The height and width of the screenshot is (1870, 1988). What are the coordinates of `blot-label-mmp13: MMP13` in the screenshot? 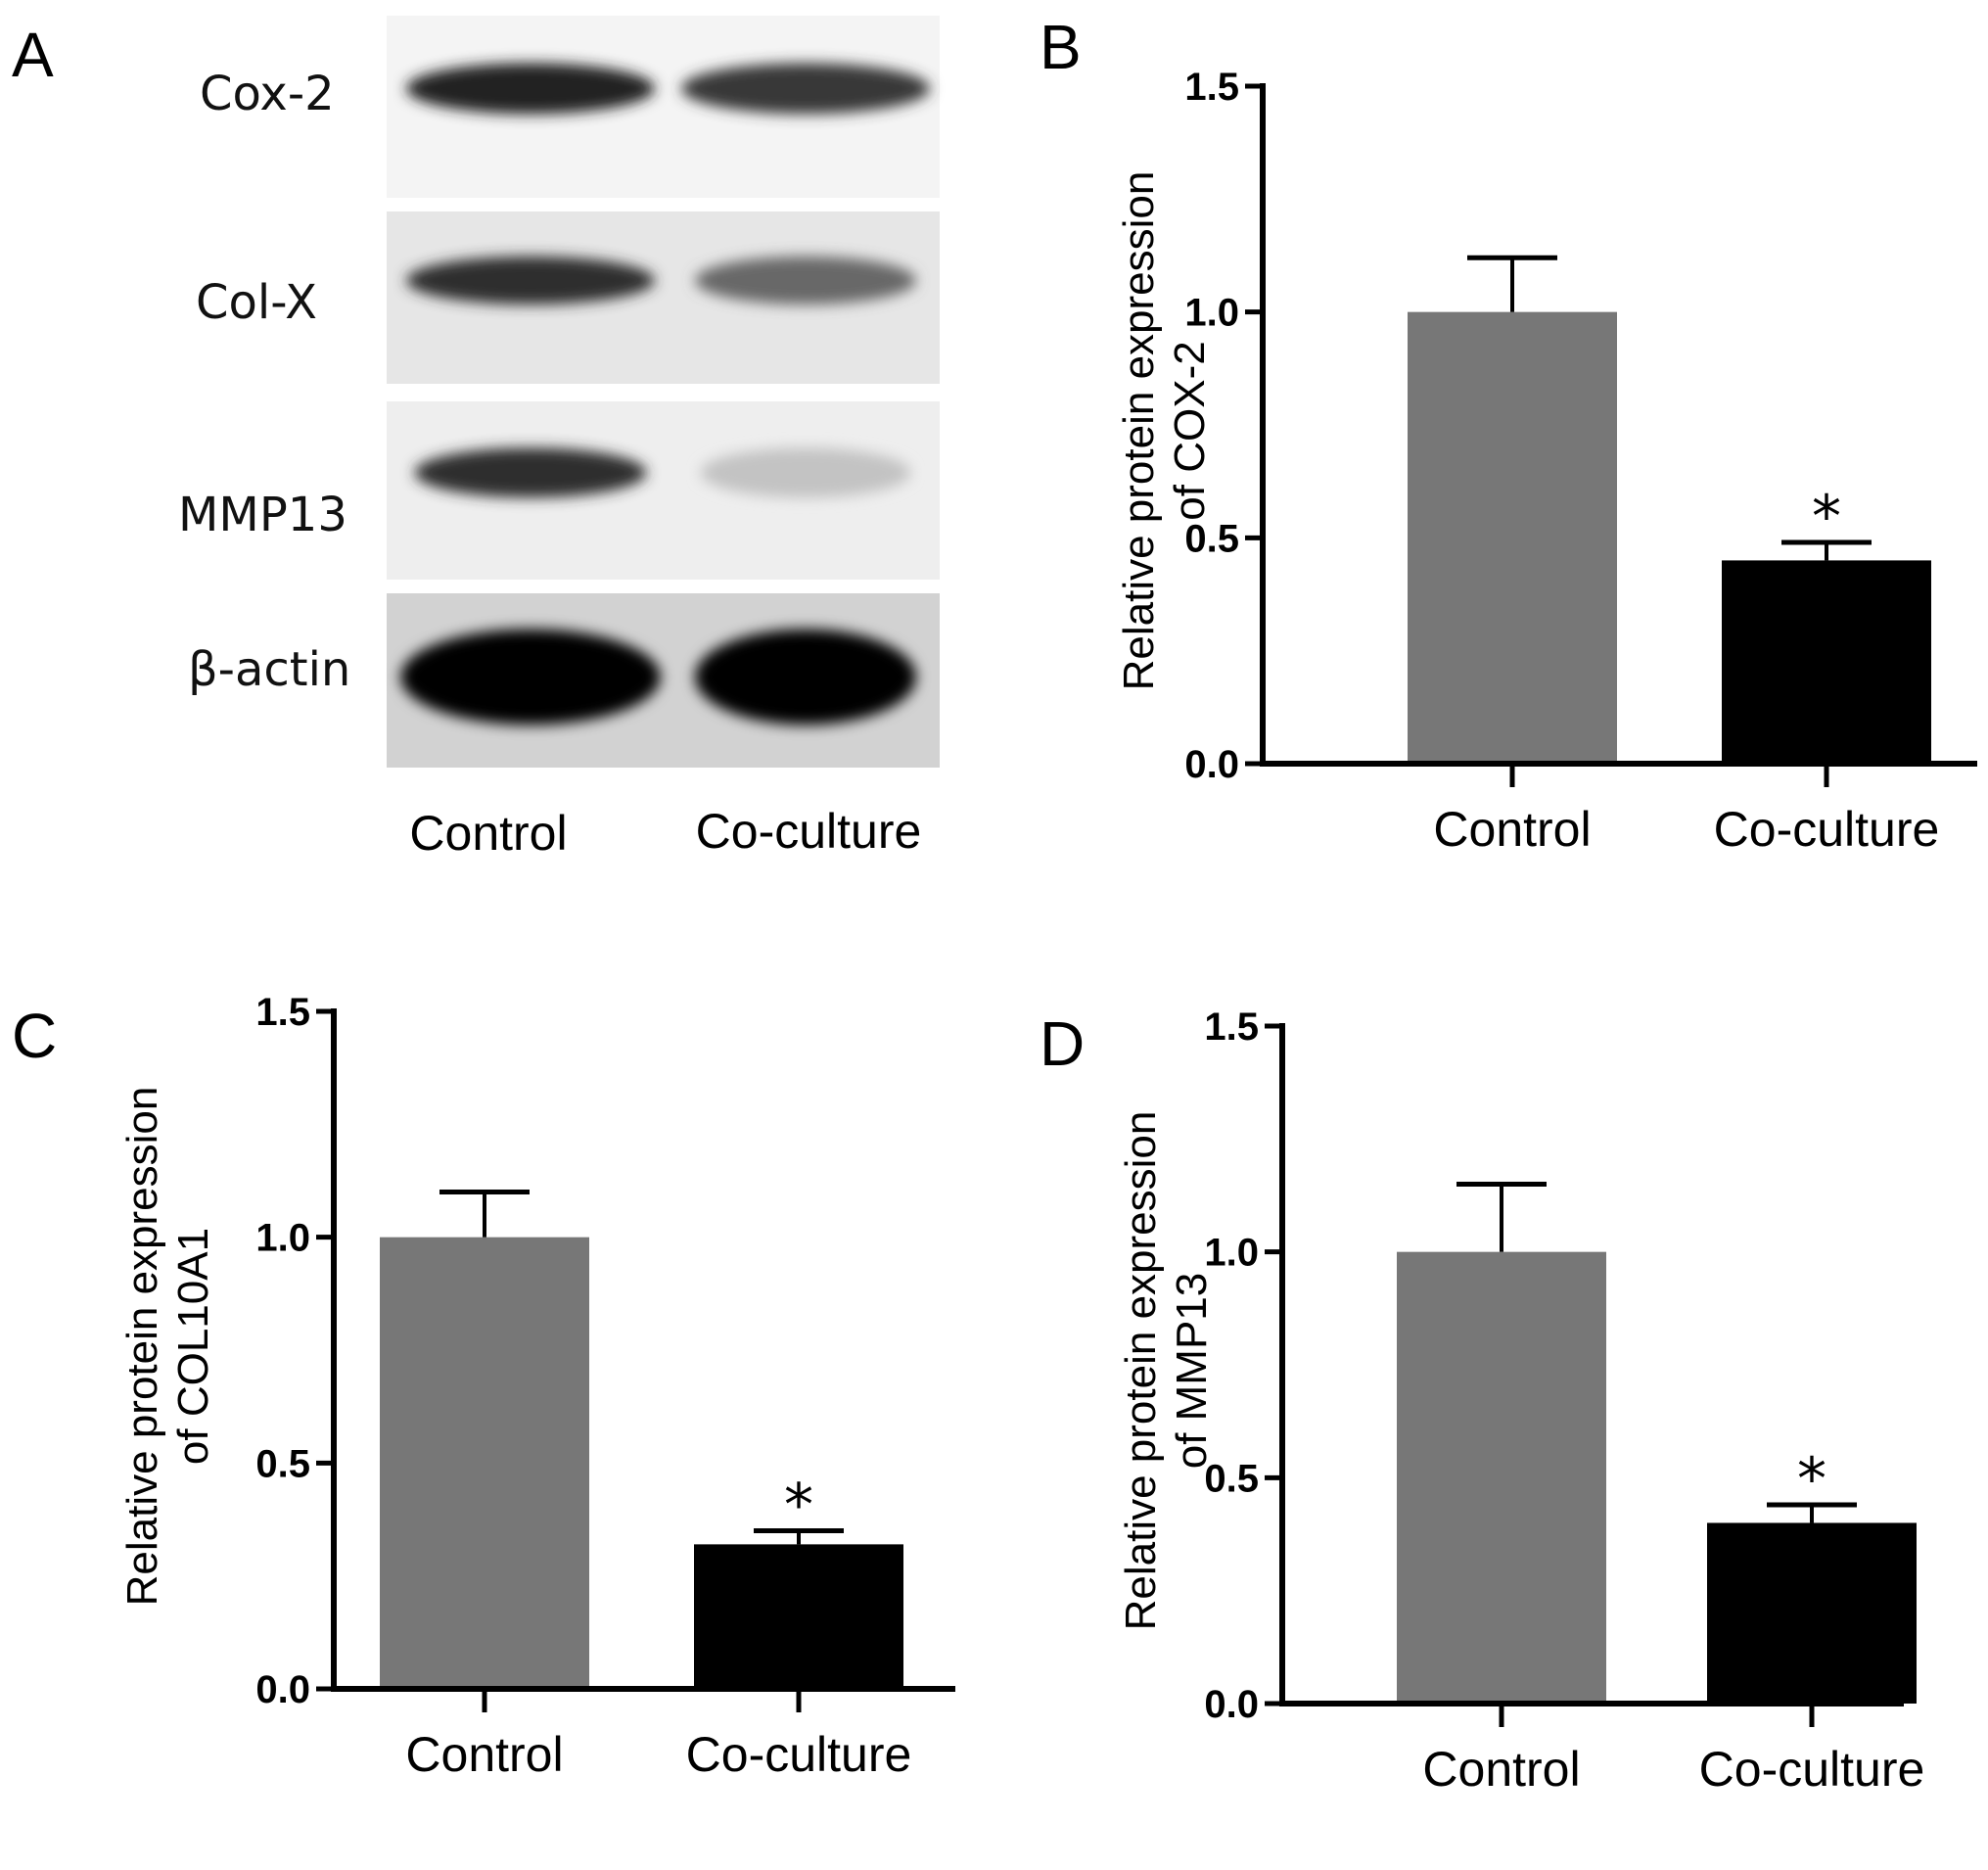 It's located at (262, 515).